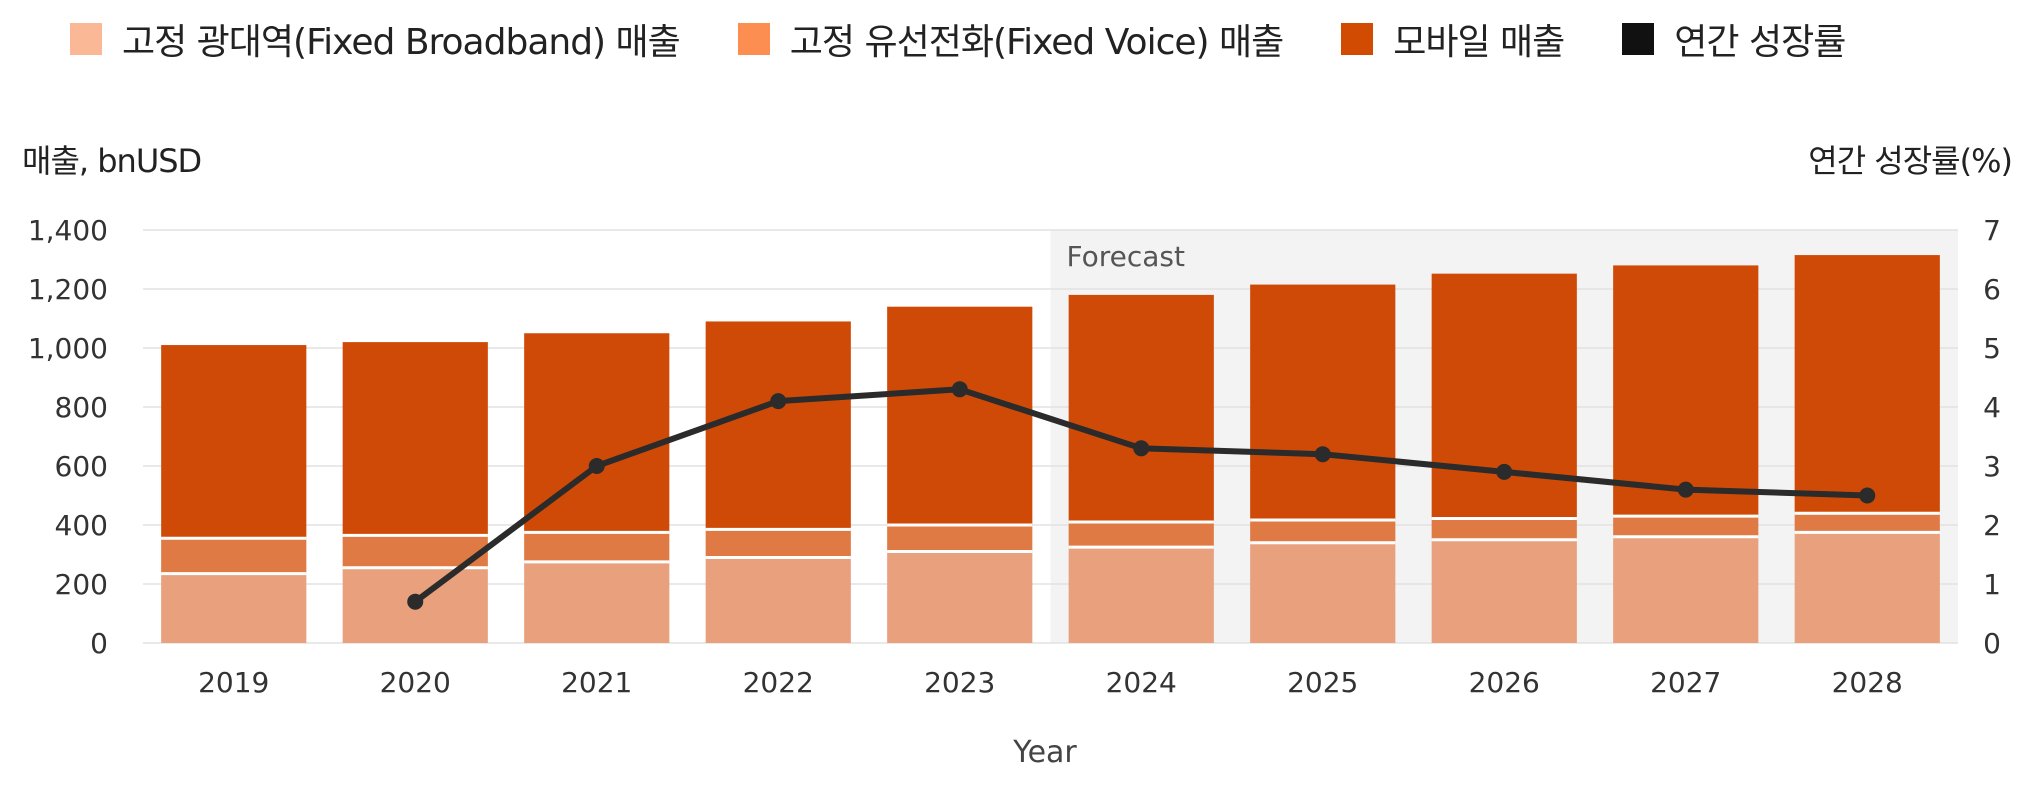  I want to click on growth-point-2020, so click(415, 601).